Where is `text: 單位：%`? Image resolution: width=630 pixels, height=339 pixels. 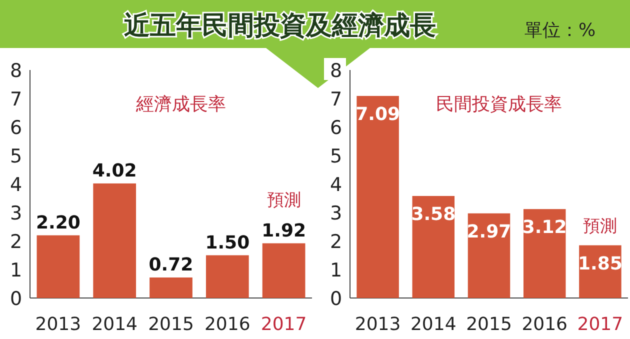
text: 單位：% is located at coordinates (560, 30).